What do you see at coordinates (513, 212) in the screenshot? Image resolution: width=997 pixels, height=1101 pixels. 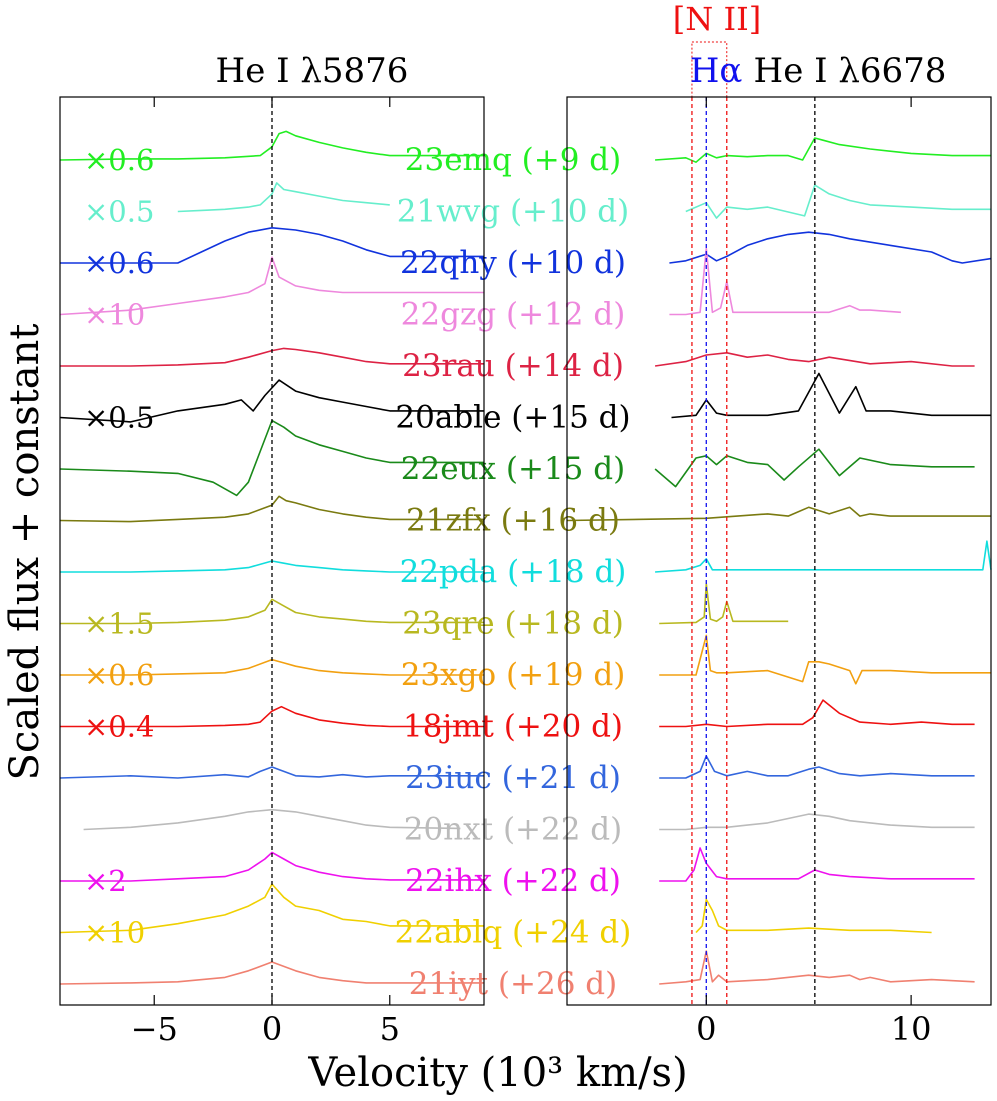 I see `series-label: 21wvg (+10 d)` at bounding box center [513, 212].